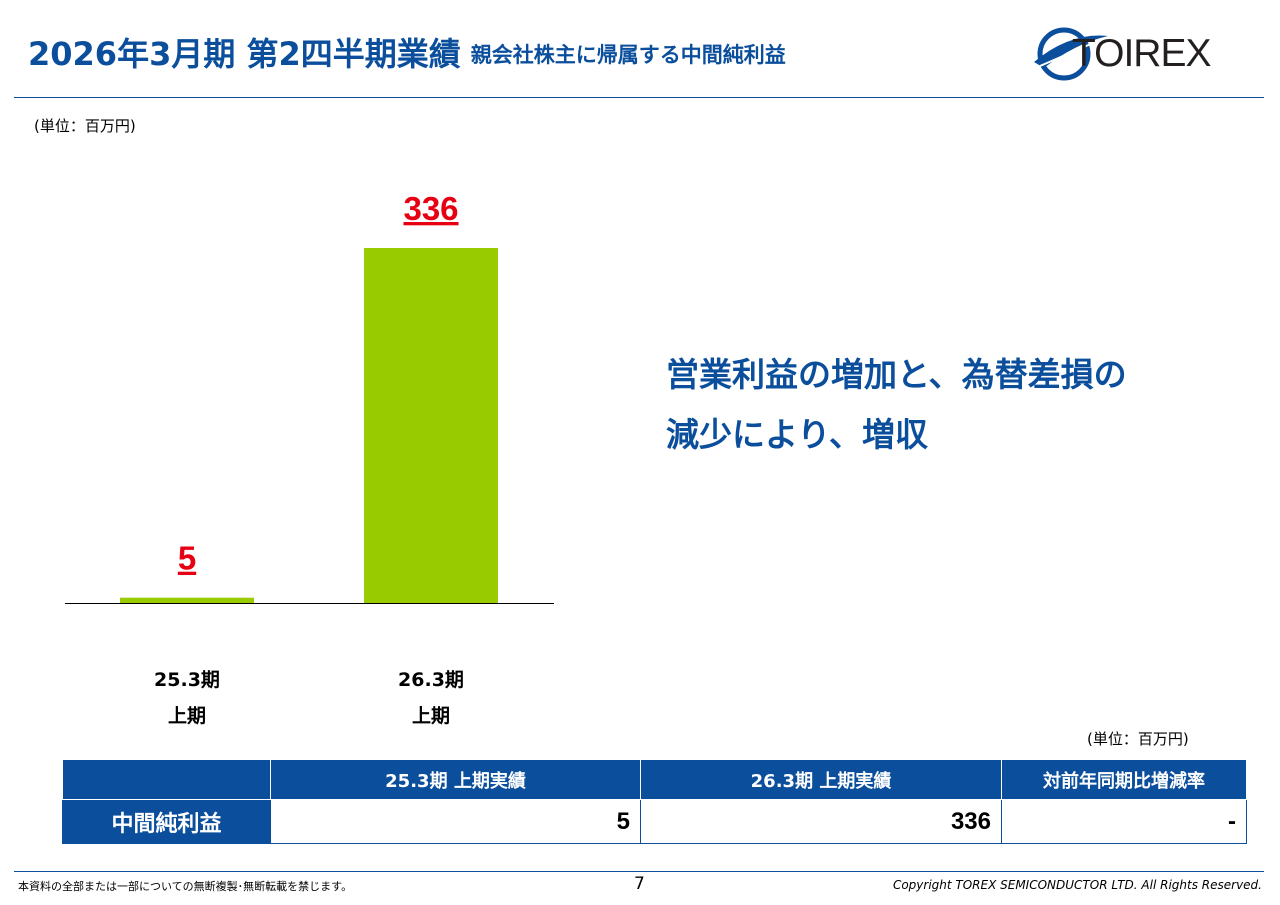 Image resolution: width=1280 pixels, height=905 pixels. I want to click on header-divider, so click(639, 97).